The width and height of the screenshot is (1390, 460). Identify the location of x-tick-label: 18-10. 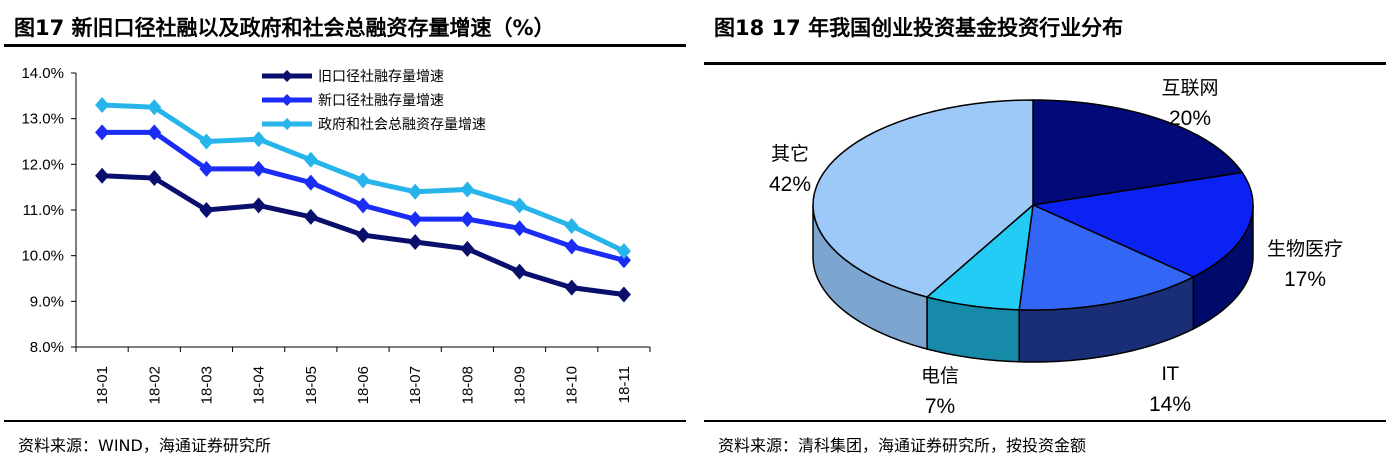
(572, 385).